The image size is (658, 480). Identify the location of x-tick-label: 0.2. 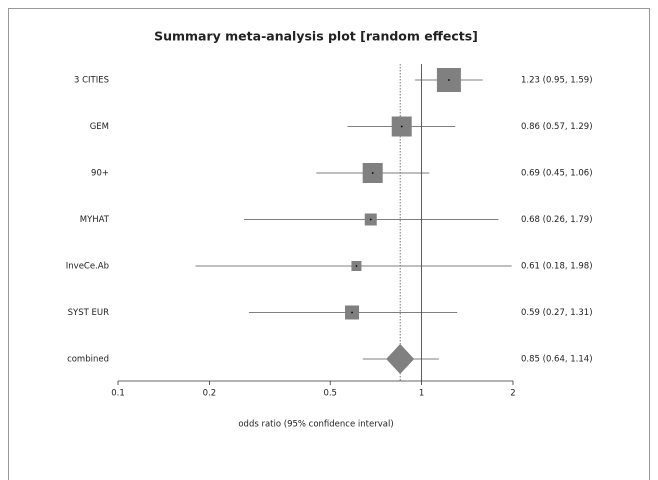
(210, 394).